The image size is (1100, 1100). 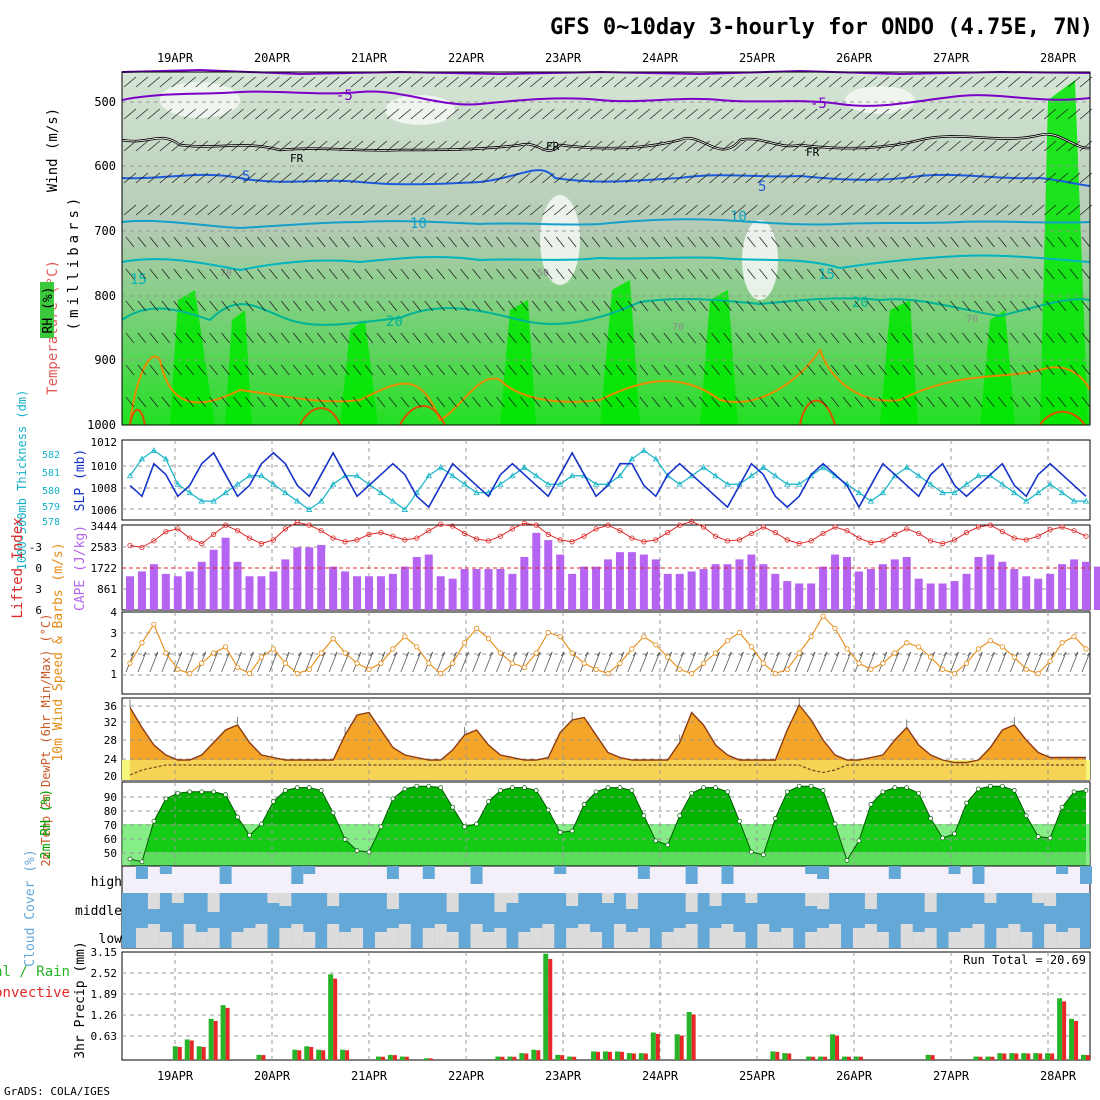 What do you see at coordinates (46, 740) in the screenshot?
I see `temp-axis-label: 2m Temp 2m DewPt (6hr Min/Max) (°C)` at bounding box center [46, 740].